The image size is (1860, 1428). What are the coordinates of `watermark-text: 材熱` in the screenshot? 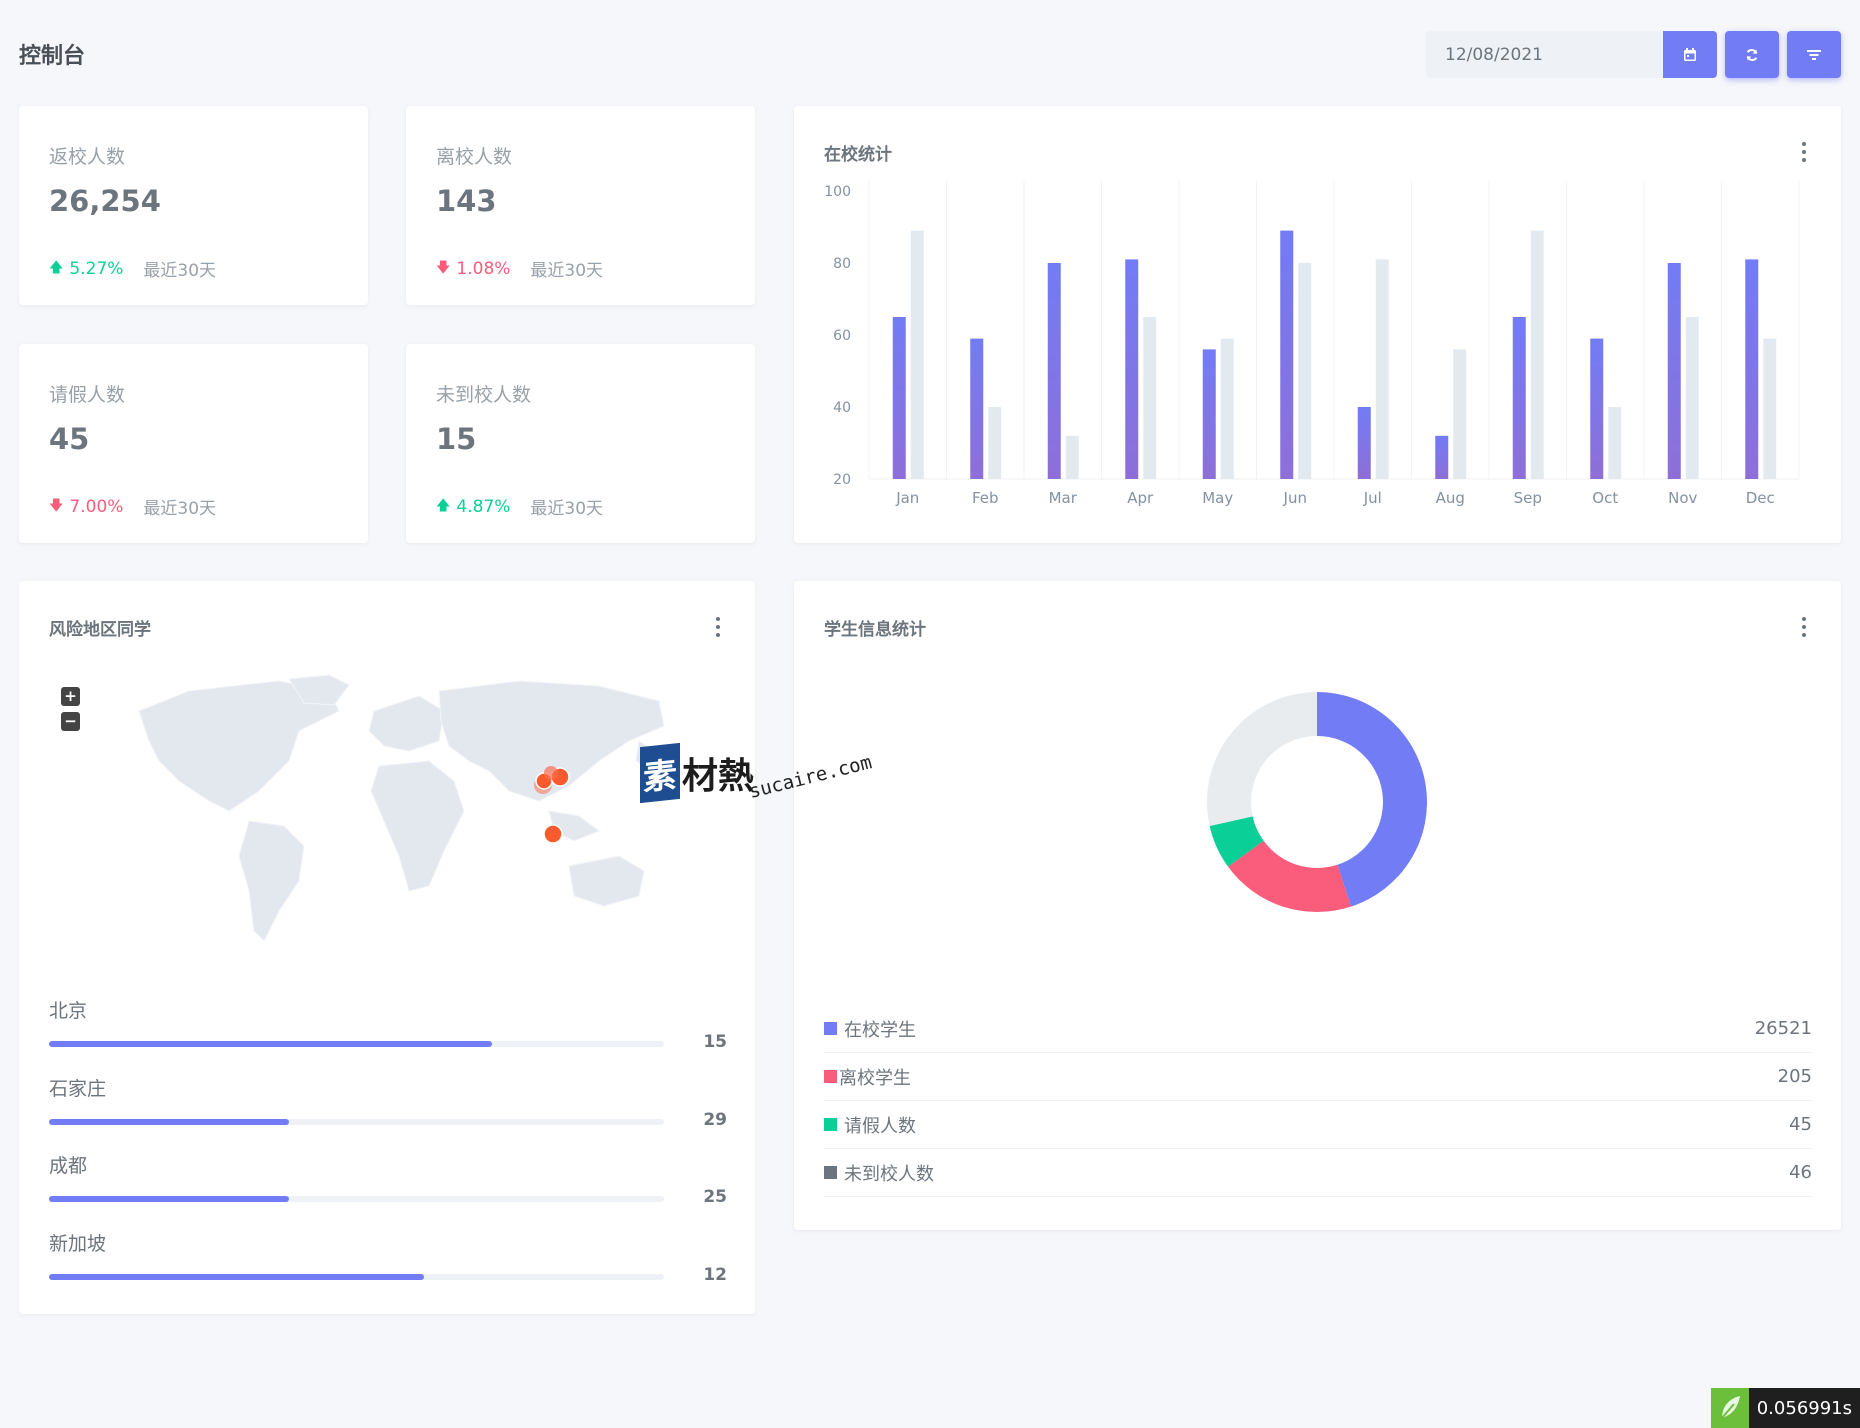 It's located at (718, 776).